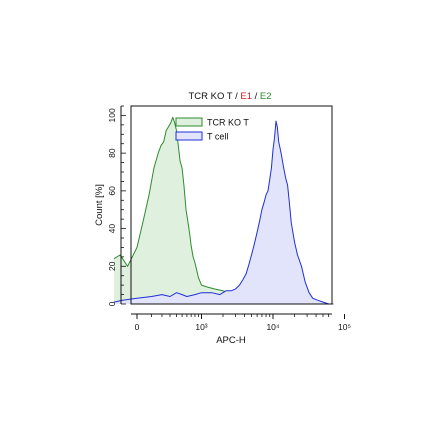 The image size is (440, 440). Describe the element at coordinates (228, 123) in the screenshot. I see `legend-label-0: TCR KO T` at that location.